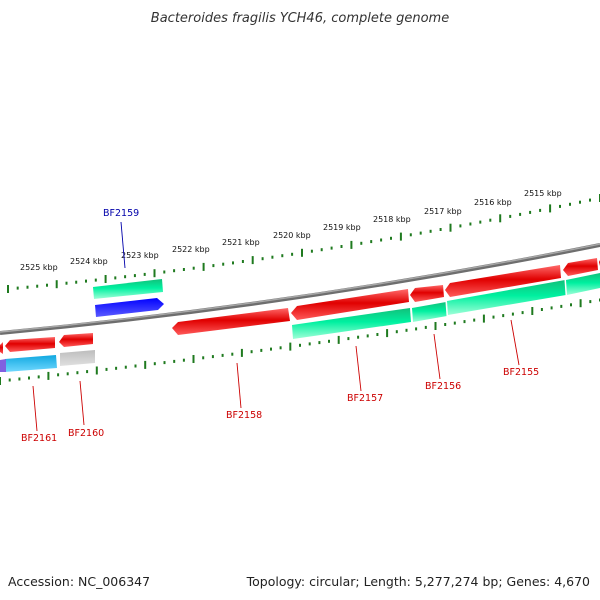 This screenshot has width=600, height=600. What do you see at coordinates (437, 356) in the screenshot?
I see `leader-line-bf2156` at bounding box center [437, 356].